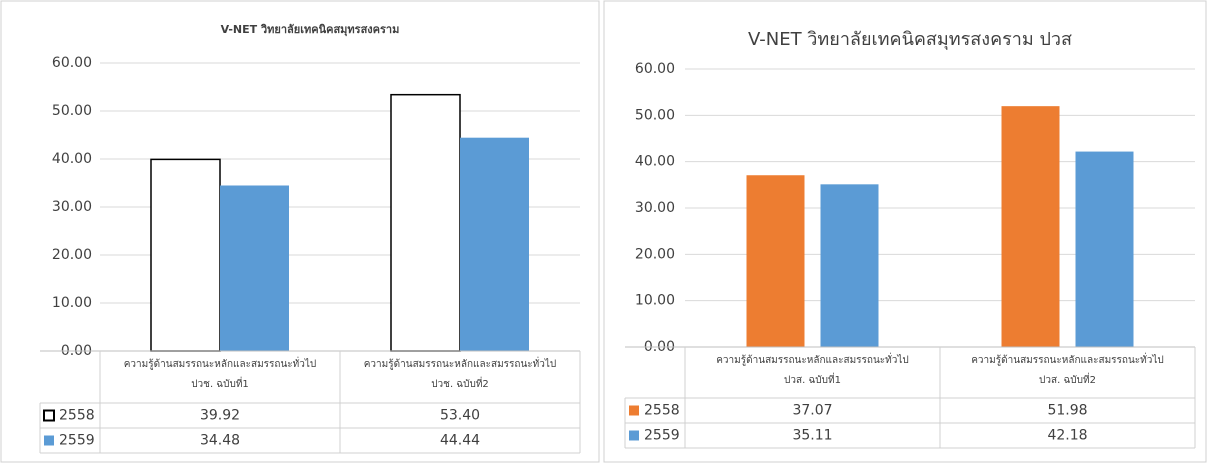 The height and width of the screenshot is (463, 1207). What do you see at coordinates (310, 30) in the screenshot?
I see `chart-title: V-NET วิทยาลัยเทคนิคสมุทรสงคราม` at bounding box center [310, 30].